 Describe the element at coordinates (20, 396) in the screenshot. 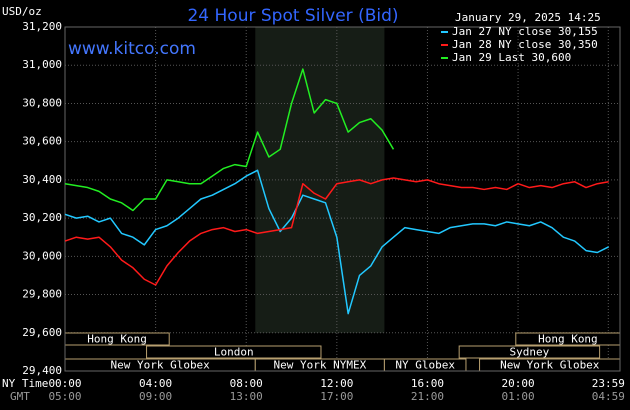

I see `x2-row-label: GMT` at that location.